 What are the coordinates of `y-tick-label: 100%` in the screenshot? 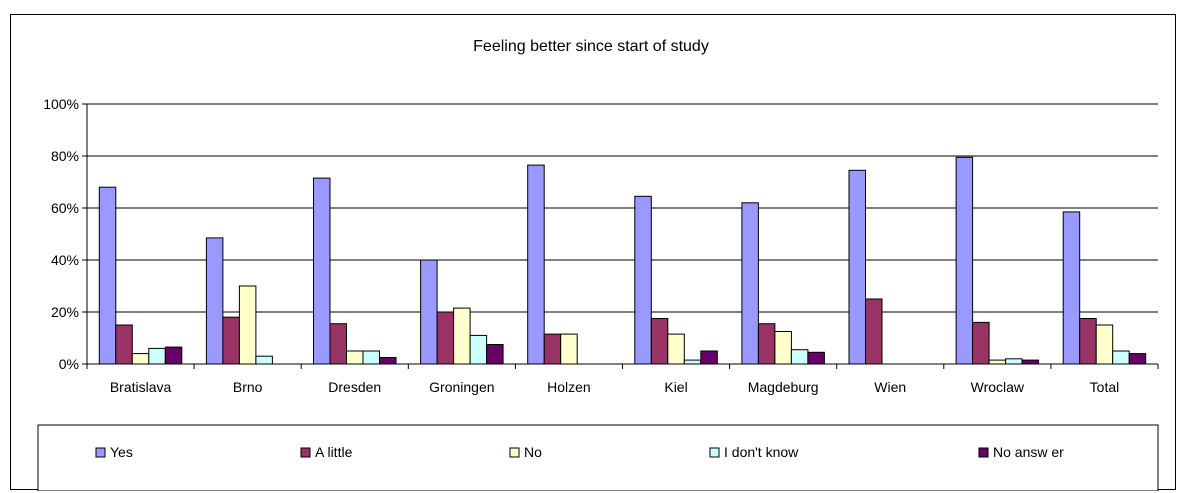 It's located at (61, 104).